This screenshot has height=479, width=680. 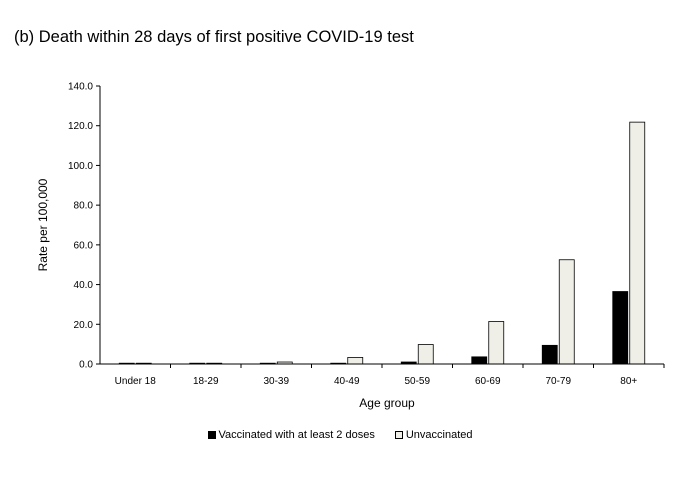 I want to click on y-tick-label: 60.0, so click(x=84, y=245).